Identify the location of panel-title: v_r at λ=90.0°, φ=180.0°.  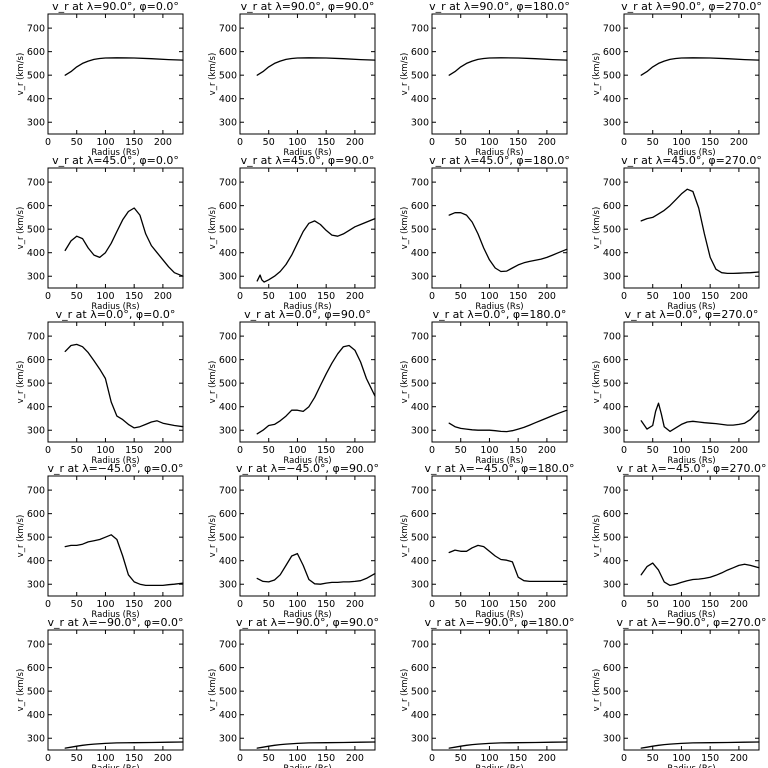
(499, 6).